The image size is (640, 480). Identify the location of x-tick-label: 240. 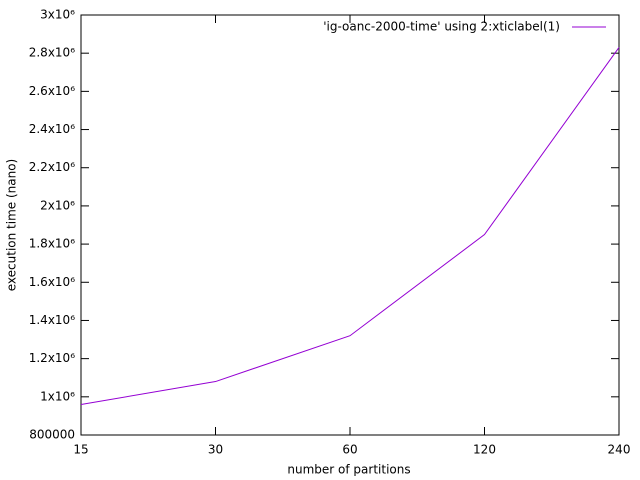
(619, 450).